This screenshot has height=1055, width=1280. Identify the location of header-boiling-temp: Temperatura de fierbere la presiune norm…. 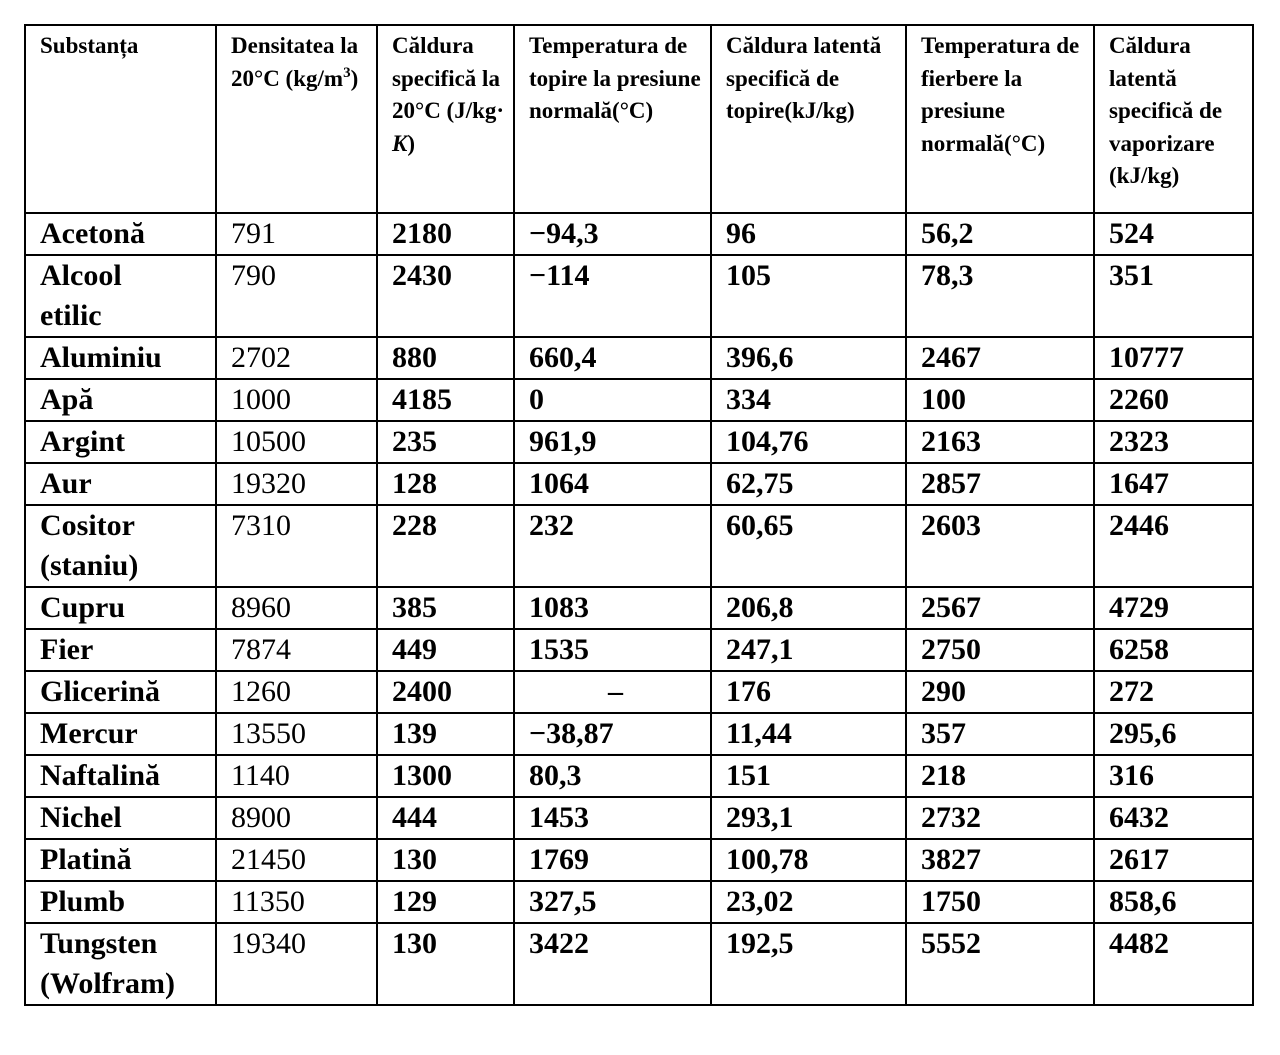
(1000, 119).